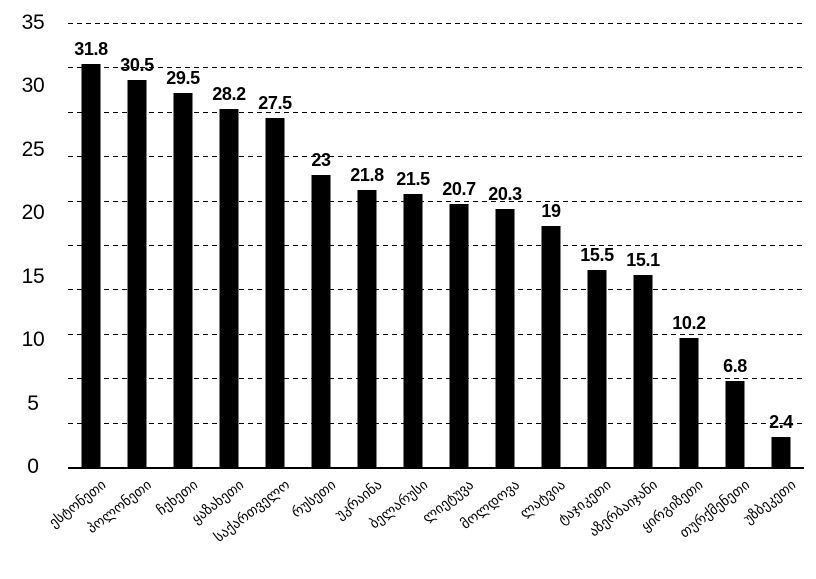 The height and width of the screenshot is (579, 816). Describe the element at coordinates (597, 255) in the screenshot. I see `bar-value-label: 15.5` at that location.